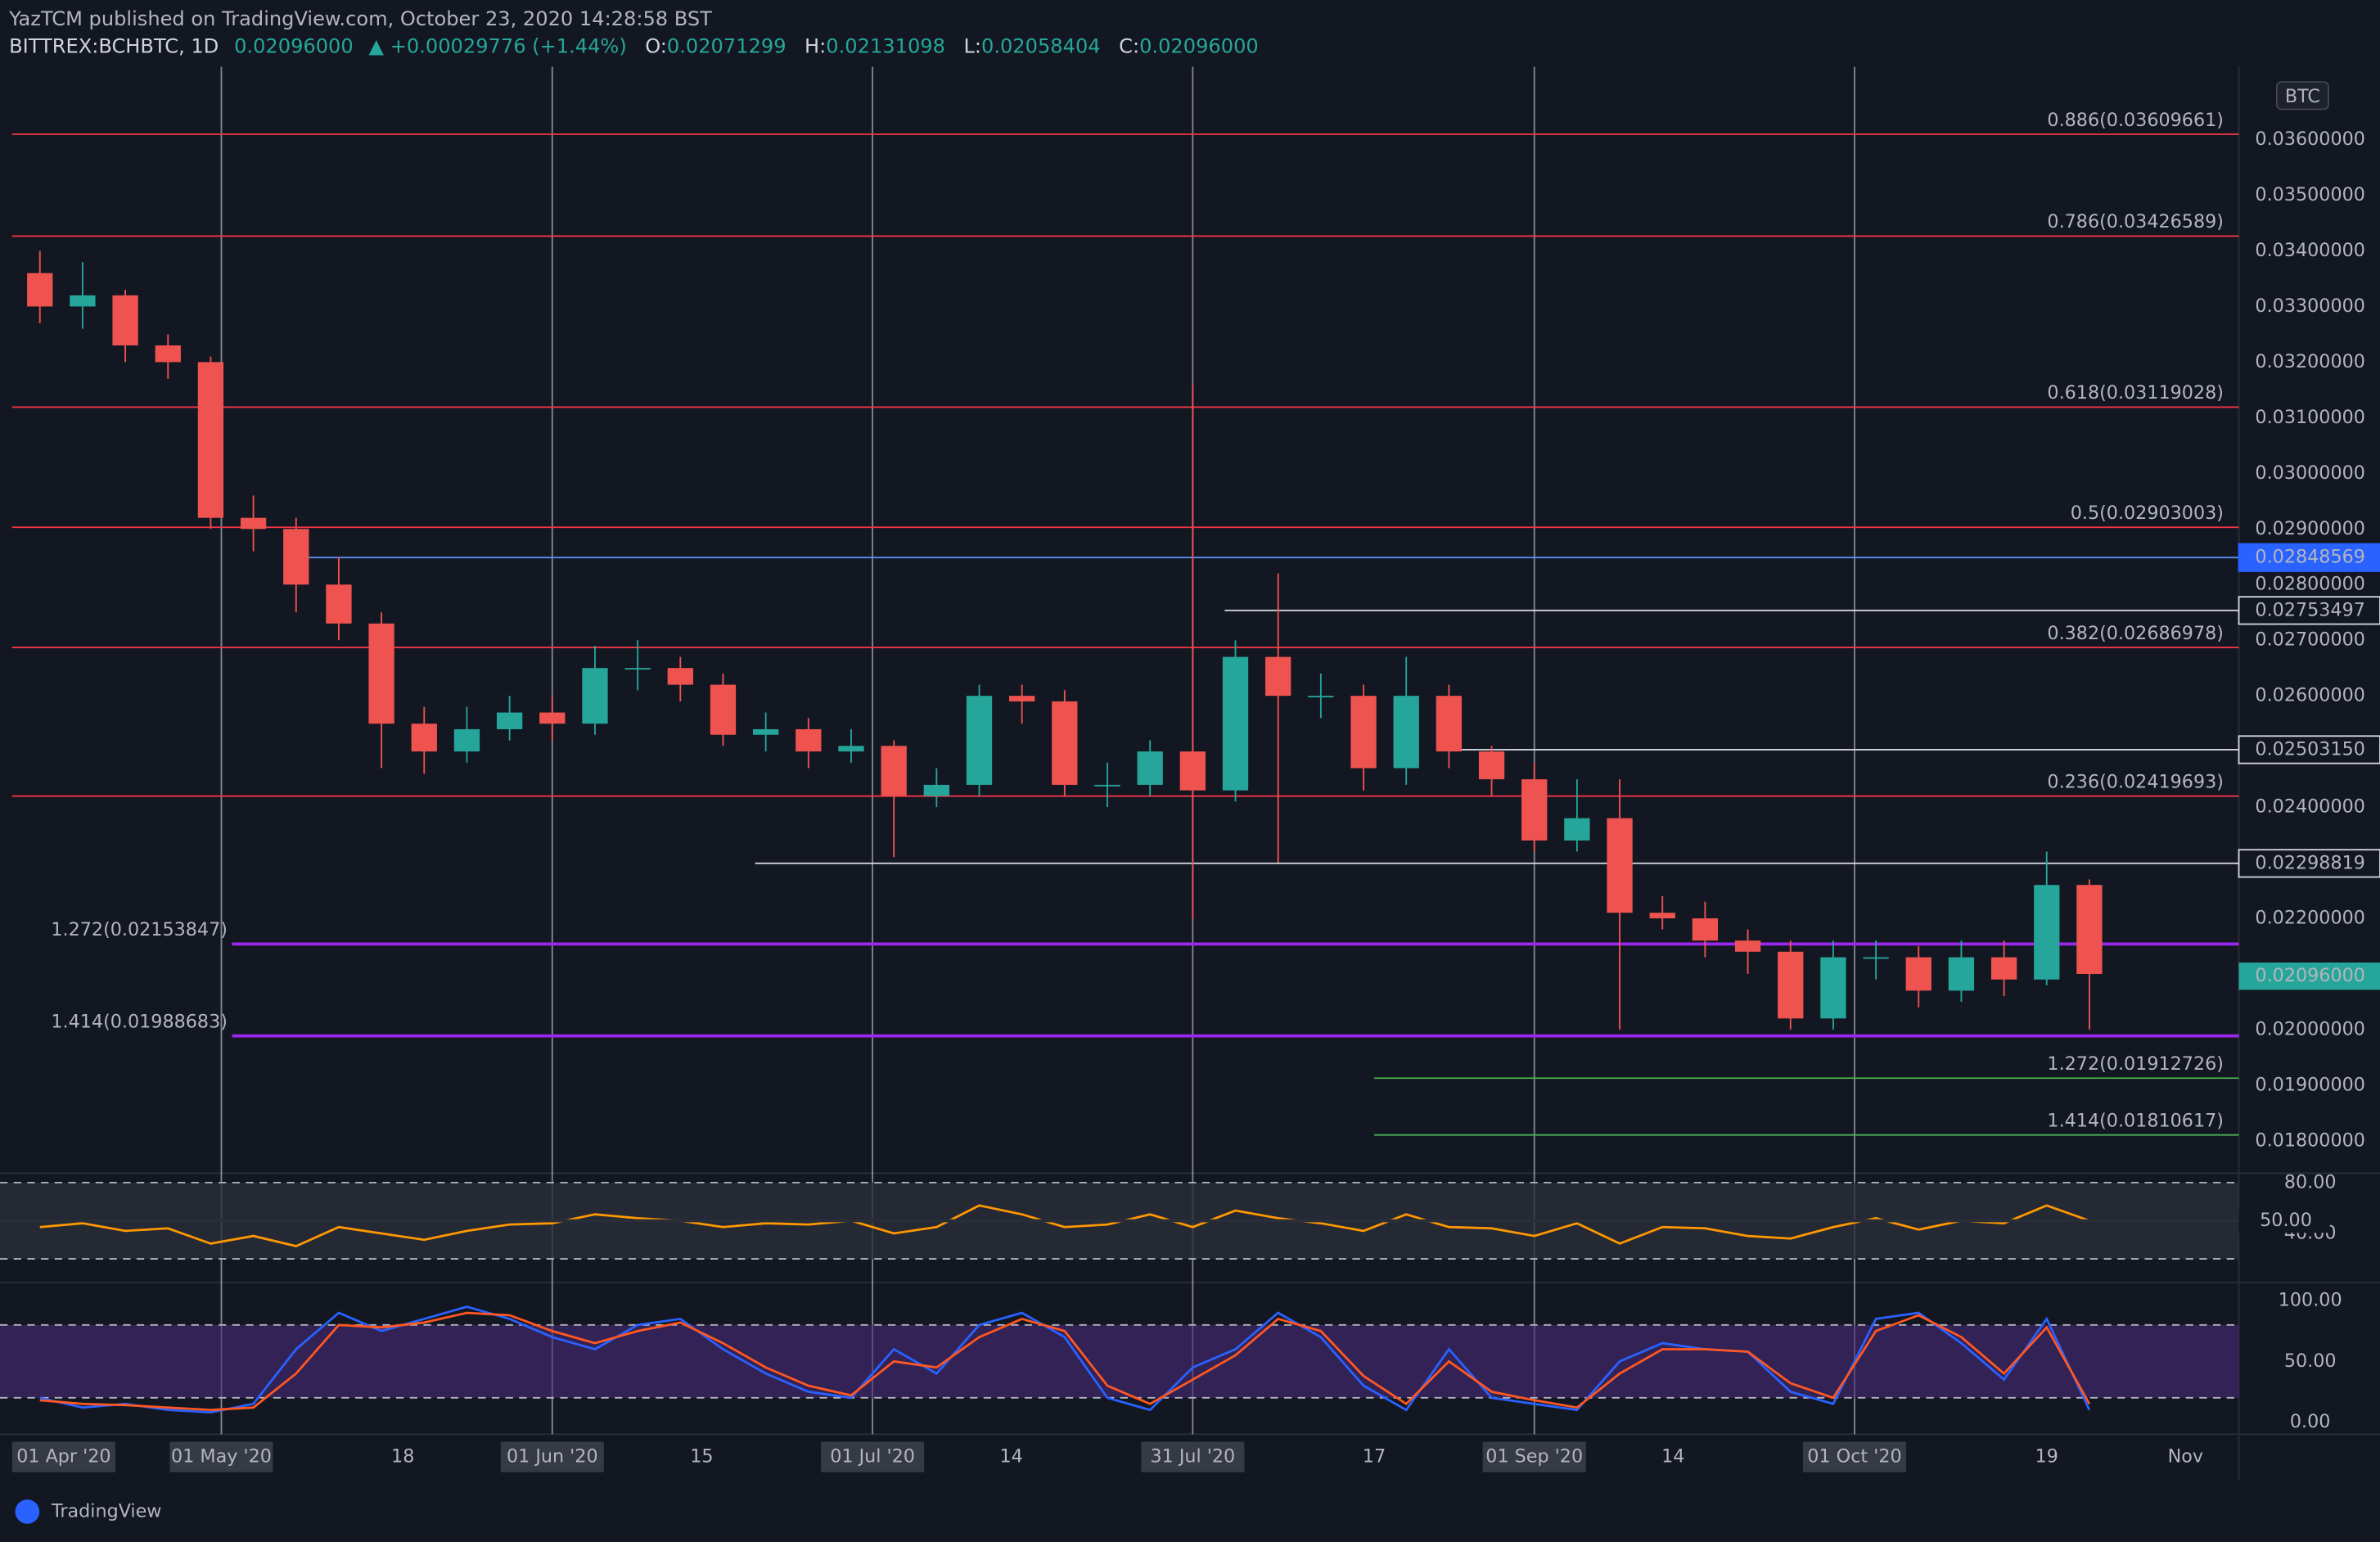 The width and height of the screenshot is (2380, 1542). Describe the element at coordinates (27, 1512) in the screenshot. I see `logo-mark` at that location.